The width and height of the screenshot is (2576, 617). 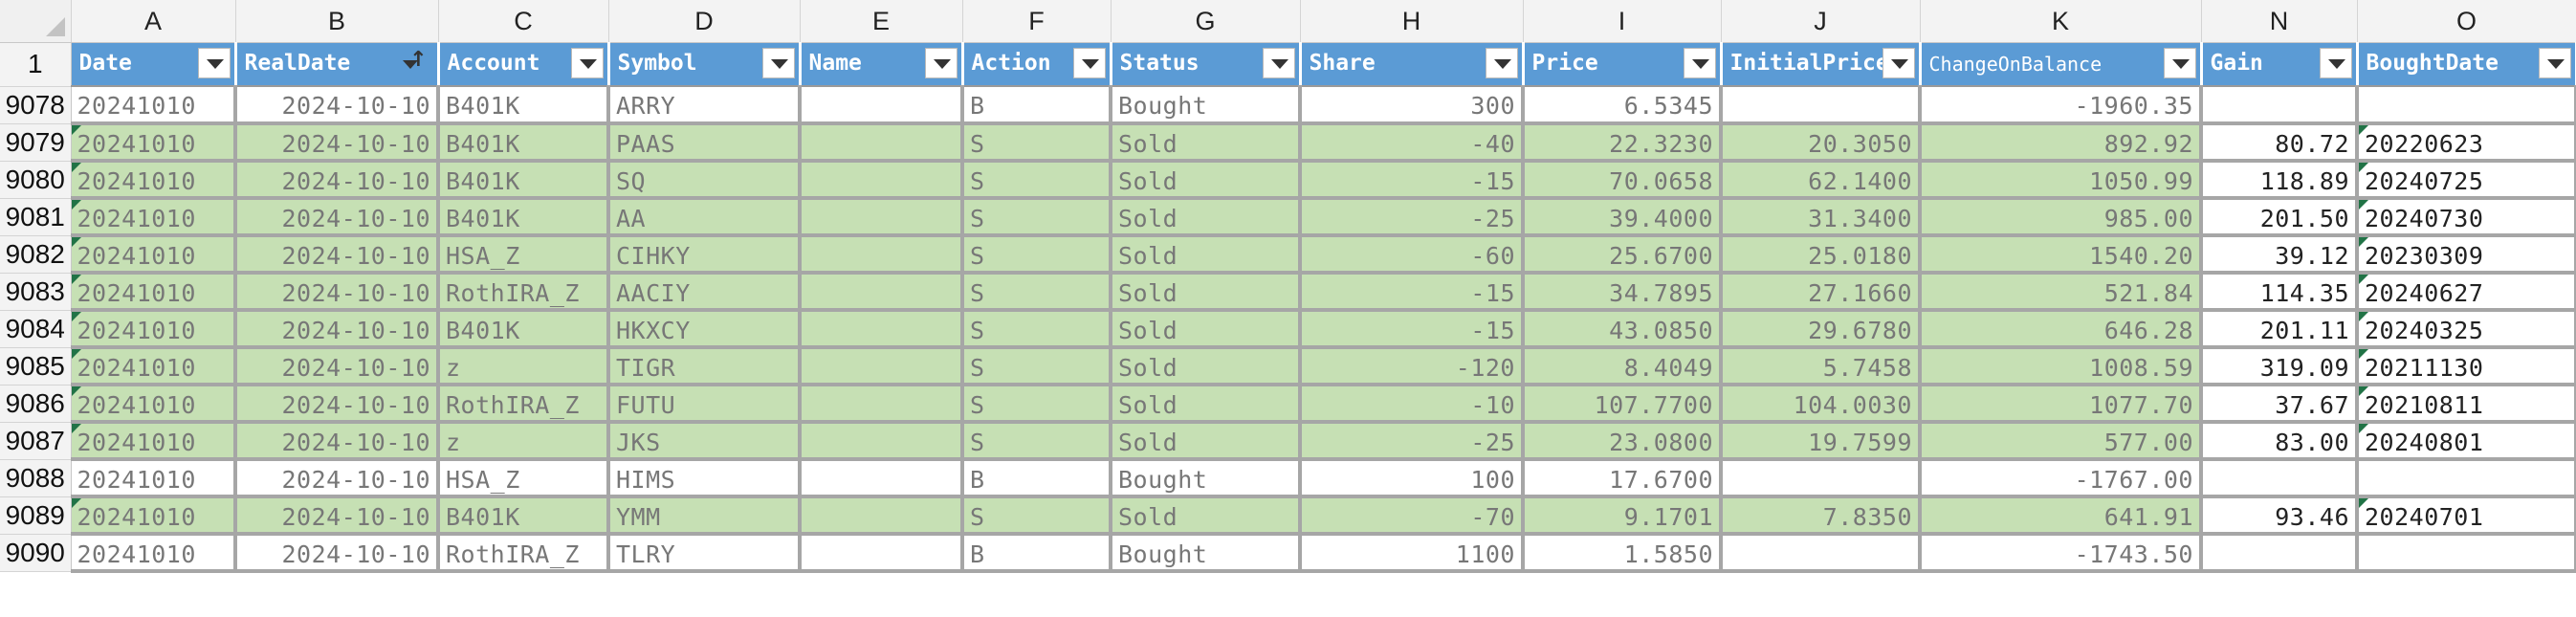 What do you see at coordinates (1413, 404) in the screenshot?
I see `cell-share: -10` at bounding box center [1413, 404].